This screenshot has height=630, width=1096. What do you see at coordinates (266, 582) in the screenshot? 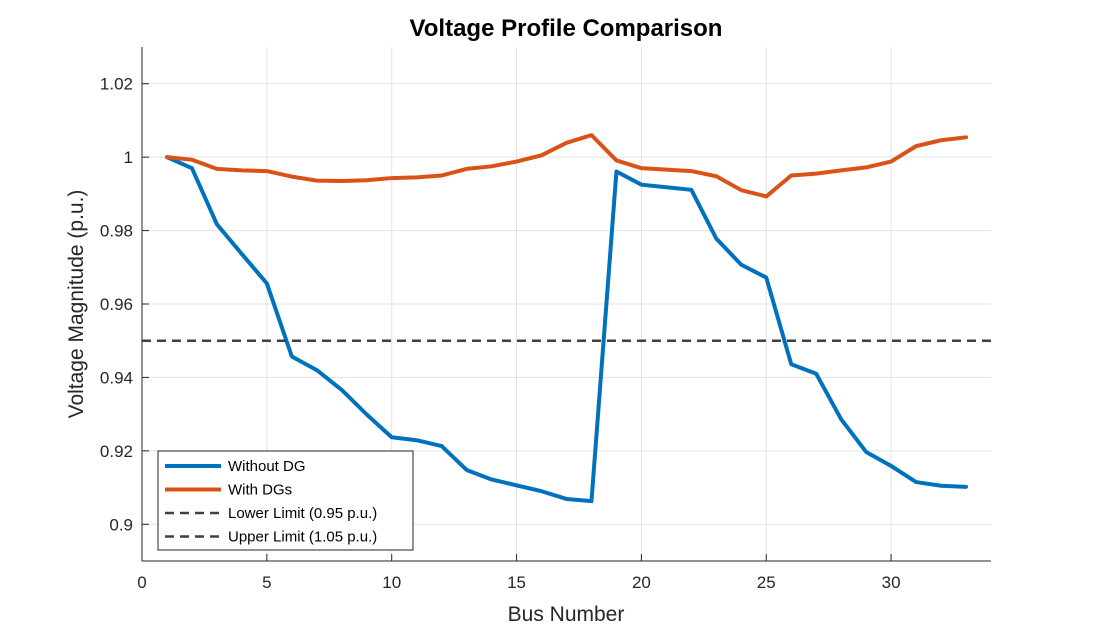
I see `x-tick-label: 5` at bounding box center [266, 582].